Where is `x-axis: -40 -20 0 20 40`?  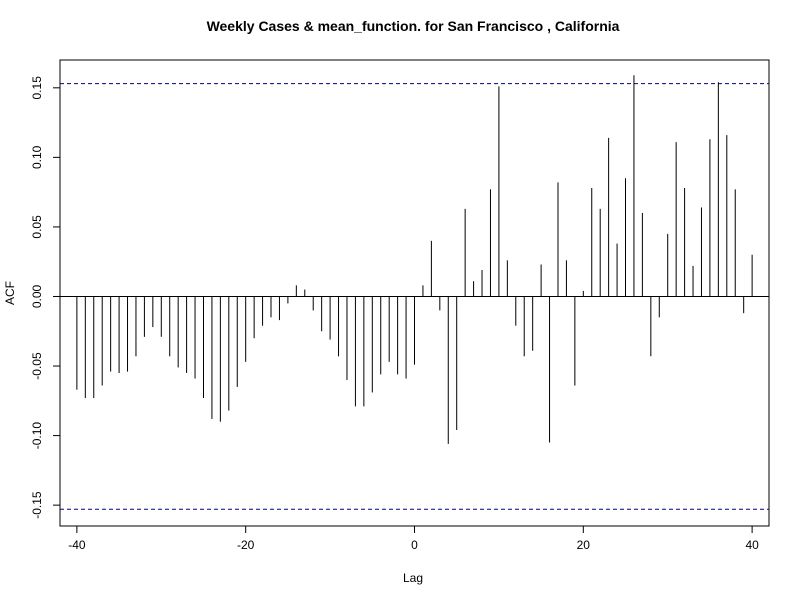
x-axis: -40 -20 0 20 40 is located at coordinates (413, 538).